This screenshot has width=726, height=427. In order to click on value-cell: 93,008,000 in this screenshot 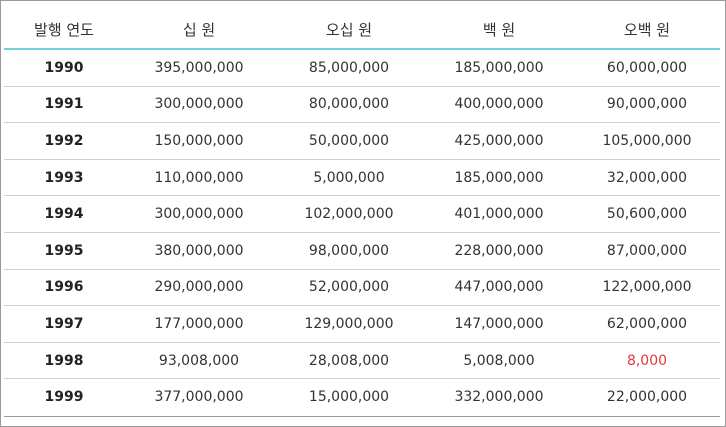, I will do `click(199, 361)`.